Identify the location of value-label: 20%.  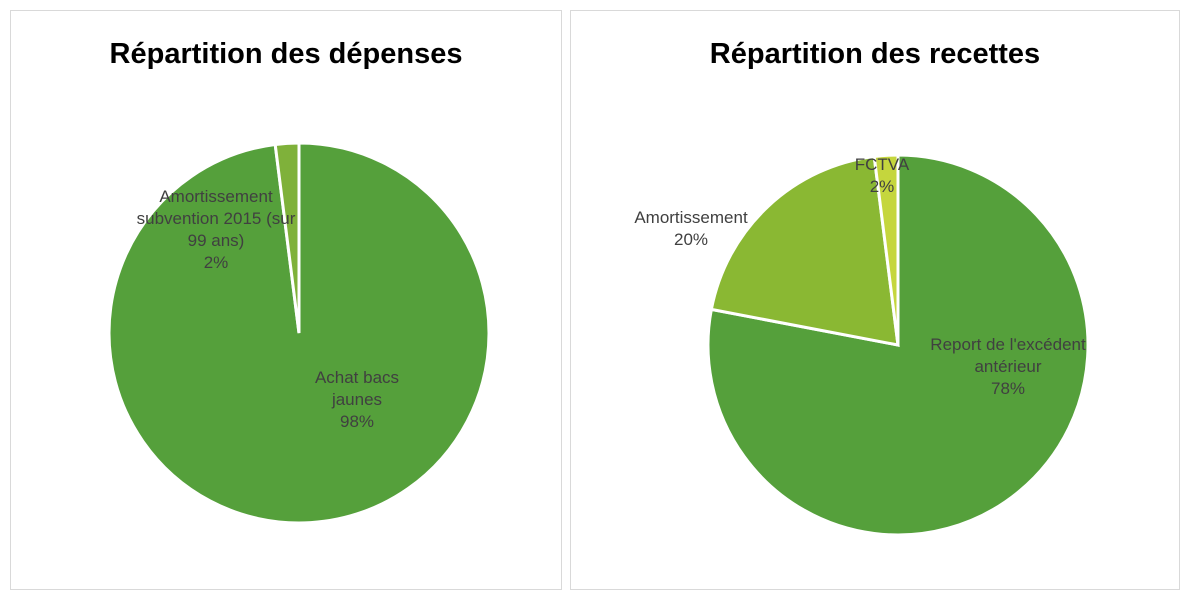
(691, 239).